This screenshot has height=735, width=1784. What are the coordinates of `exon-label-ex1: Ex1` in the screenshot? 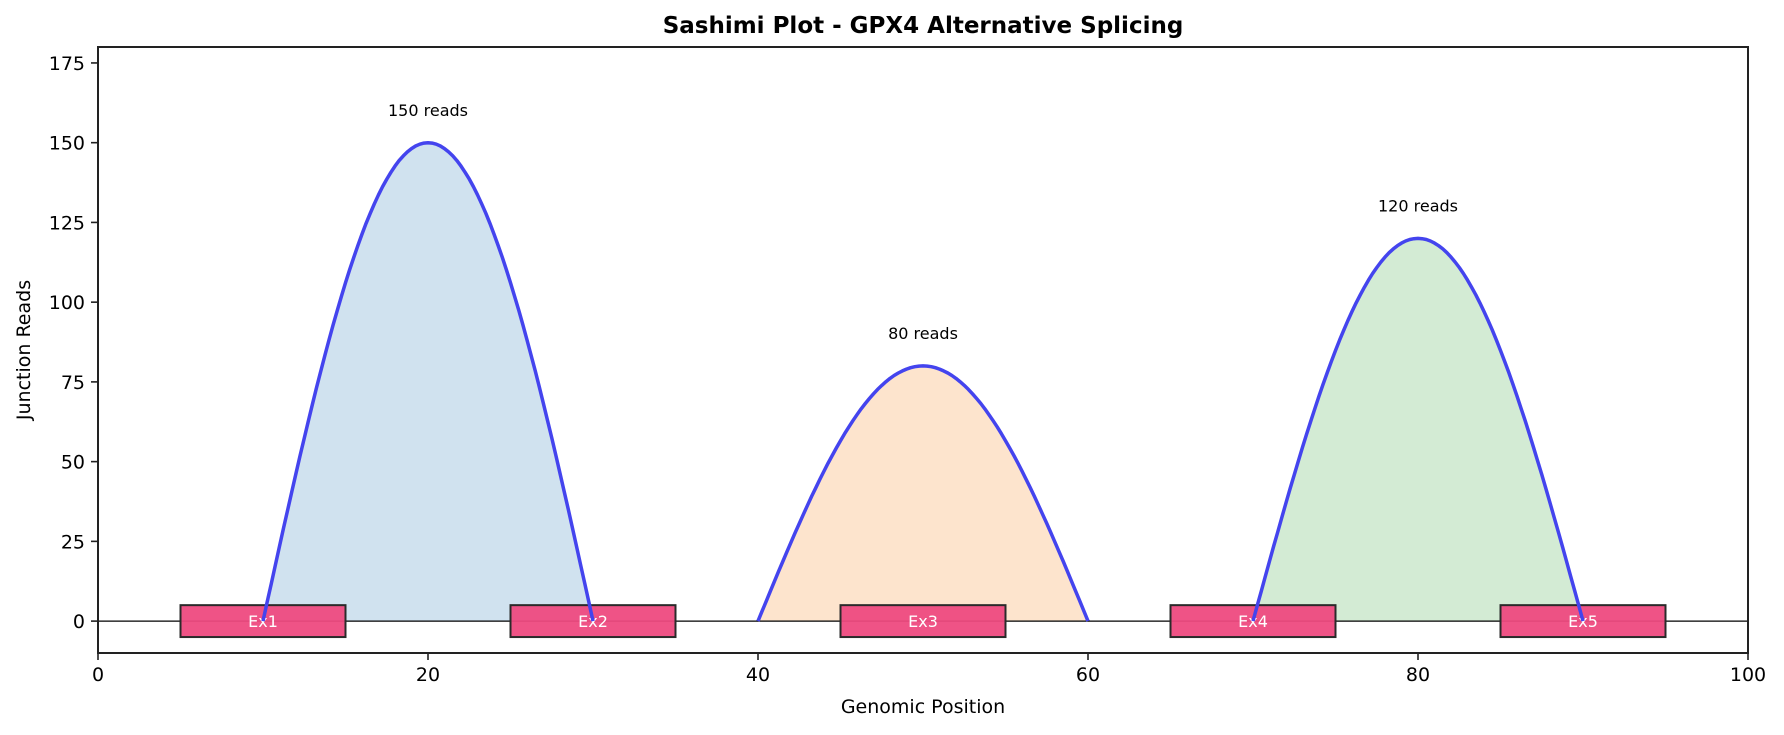 It's located at (263, 621).